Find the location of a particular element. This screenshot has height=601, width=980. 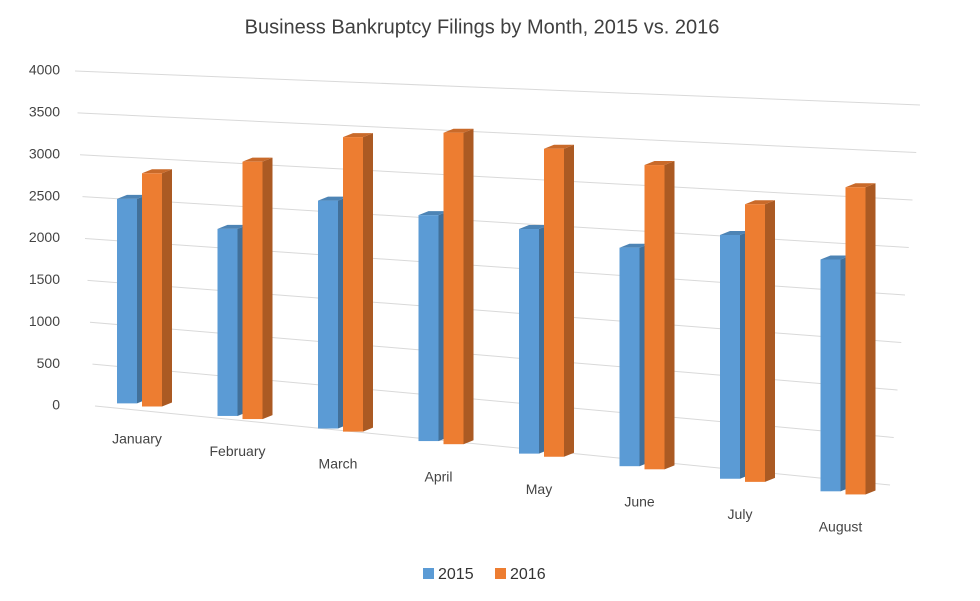

x-tick-label: July is located at coordinates (740, 514).